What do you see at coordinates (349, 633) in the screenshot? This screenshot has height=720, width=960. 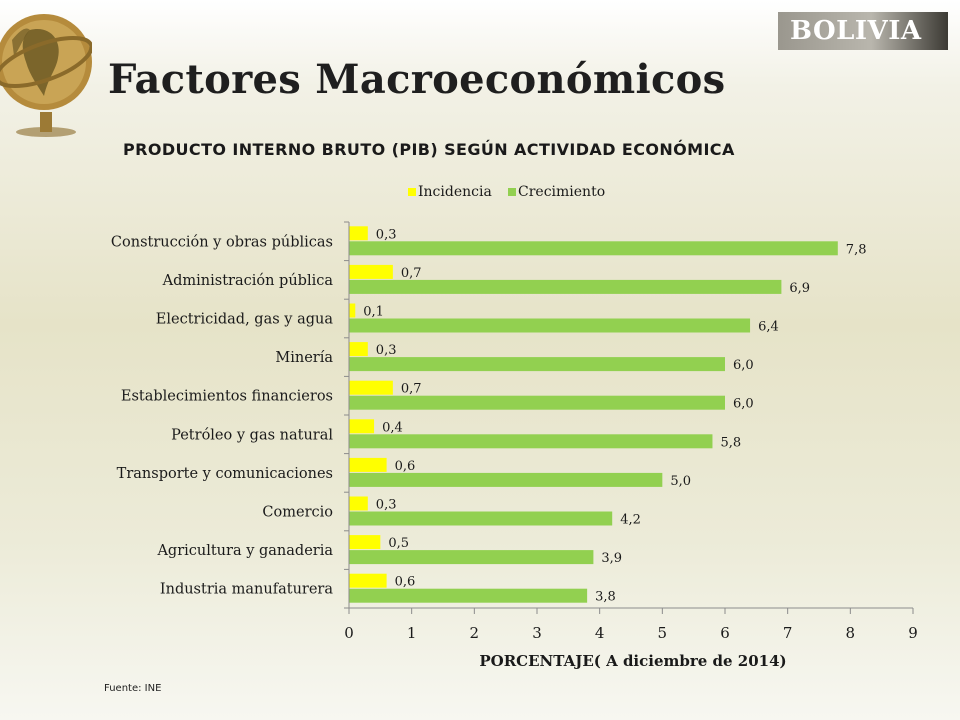 I see `x-tick-label: 0` at bounding box center [349, 633].